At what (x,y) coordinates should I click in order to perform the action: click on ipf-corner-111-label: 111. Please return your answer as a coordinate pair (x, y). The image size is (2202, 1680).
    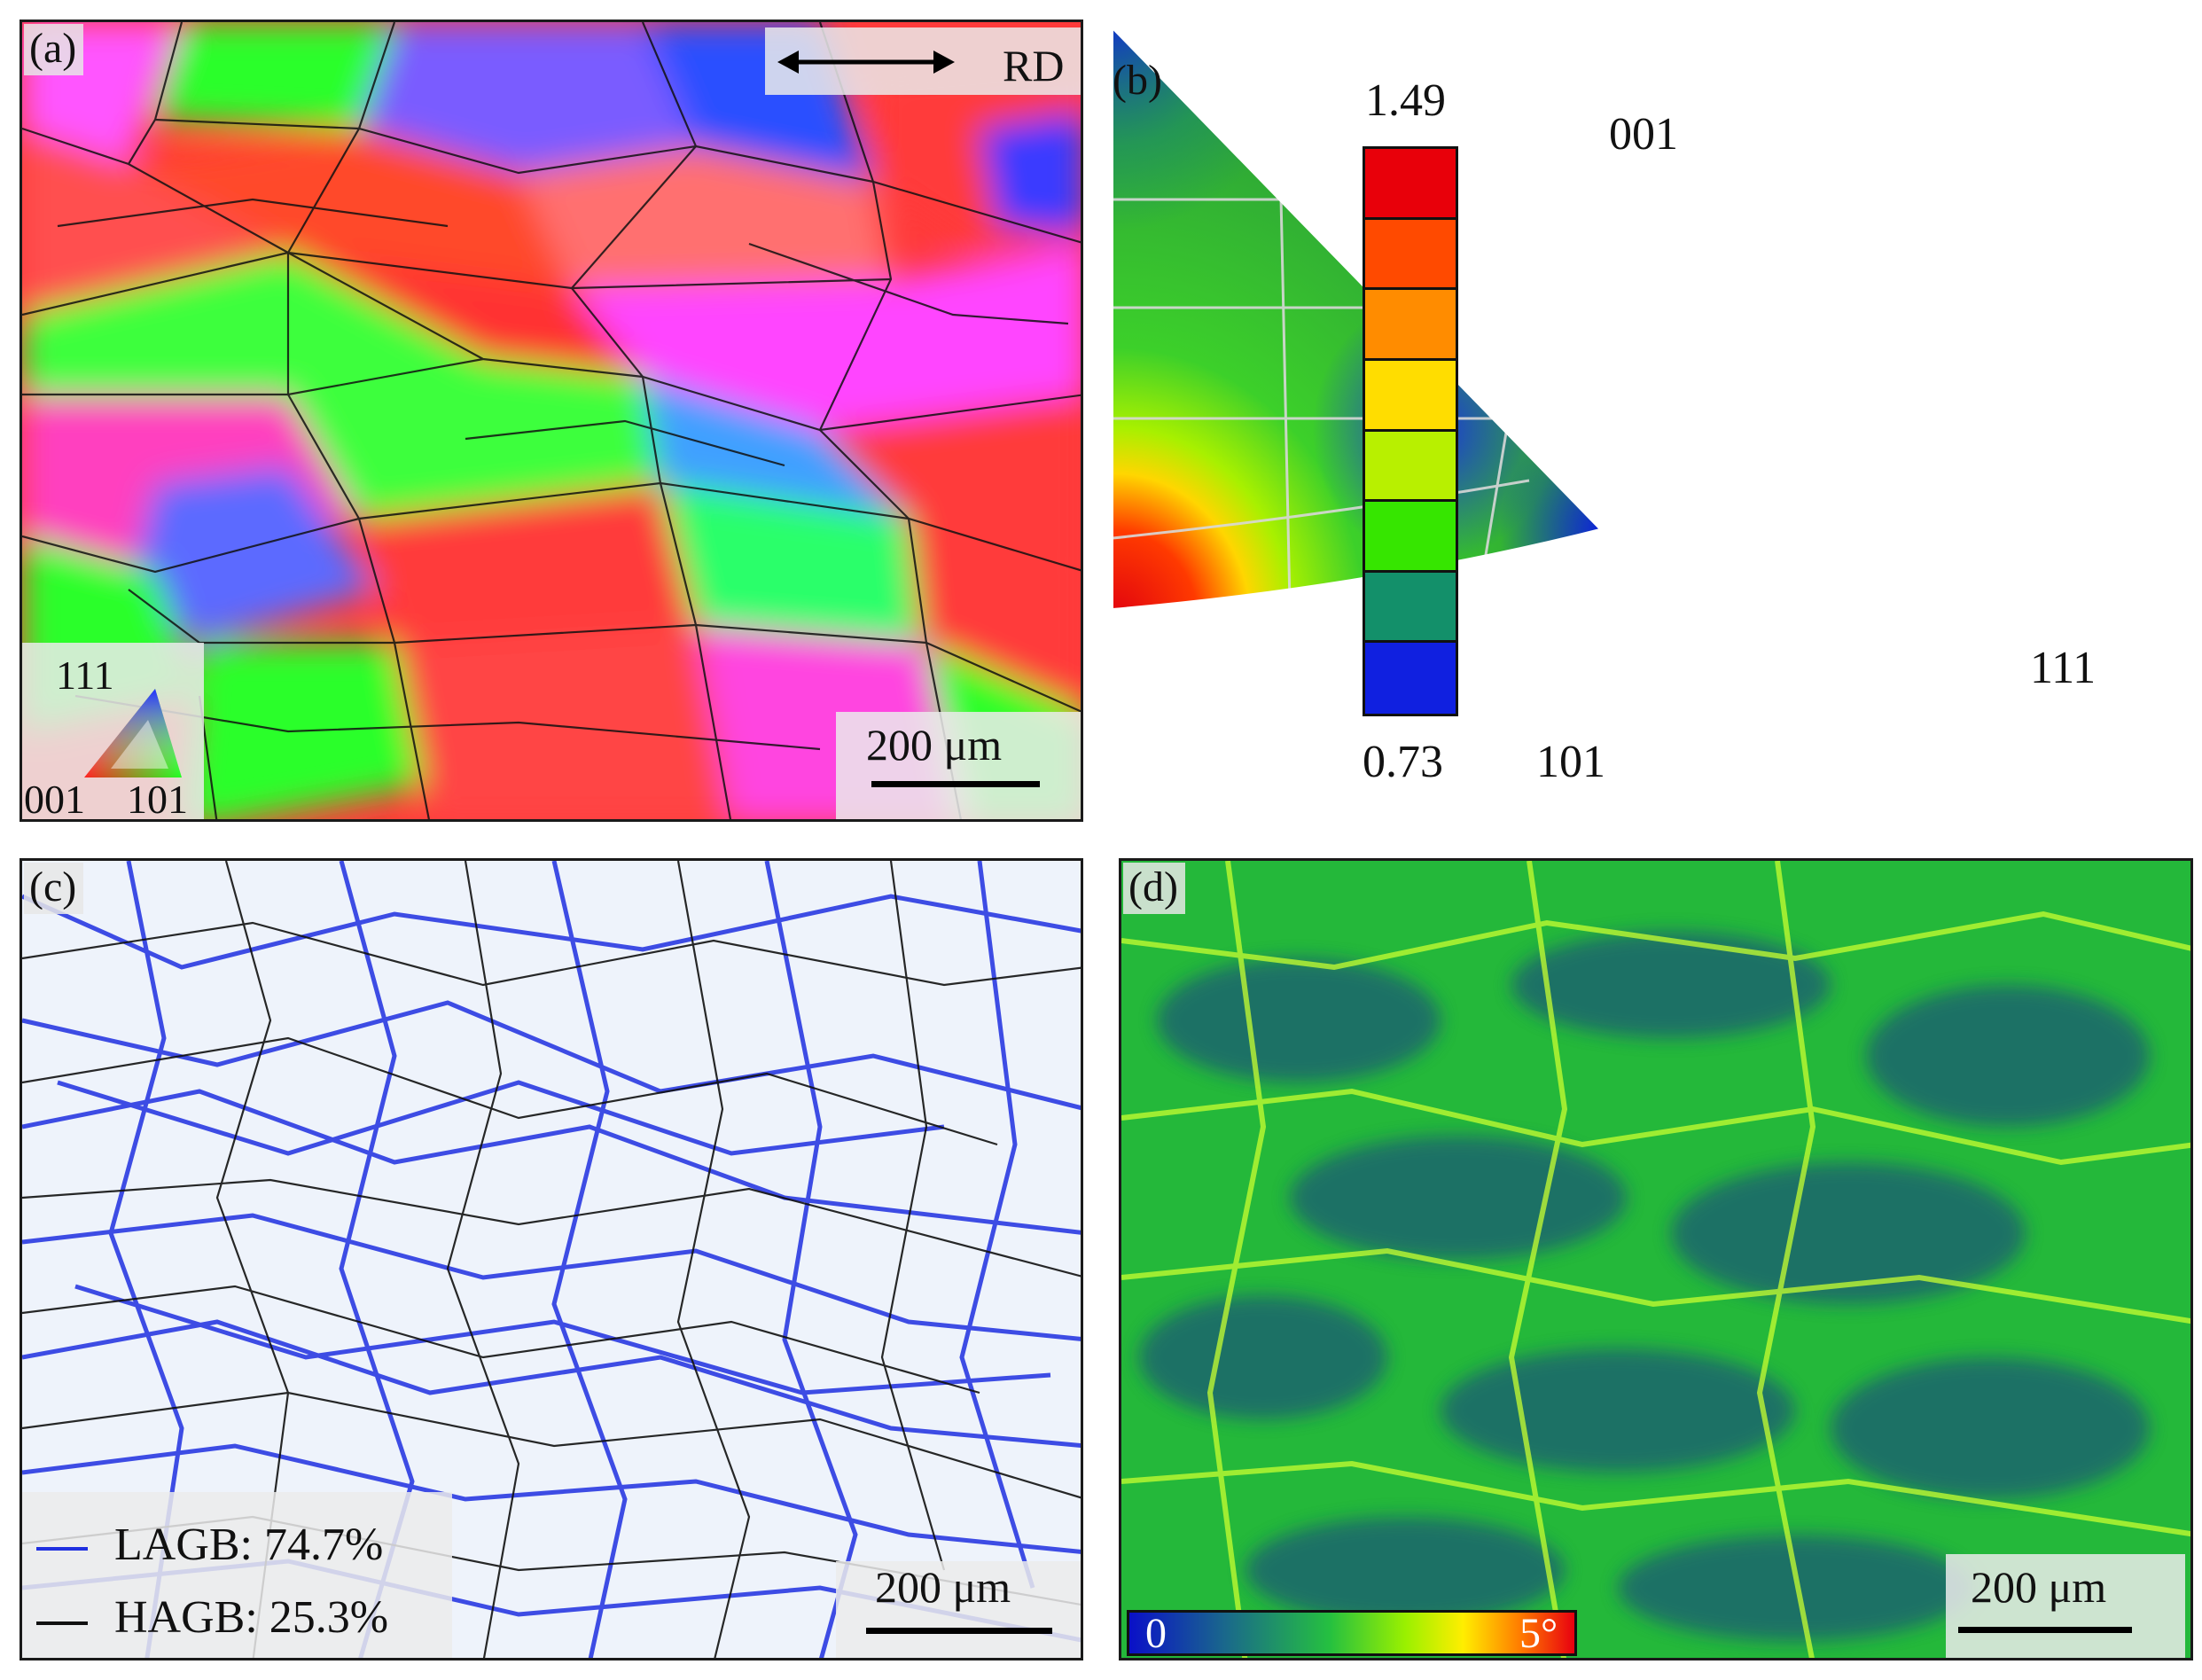
    Looking at the image, I should click on (2064, 668).